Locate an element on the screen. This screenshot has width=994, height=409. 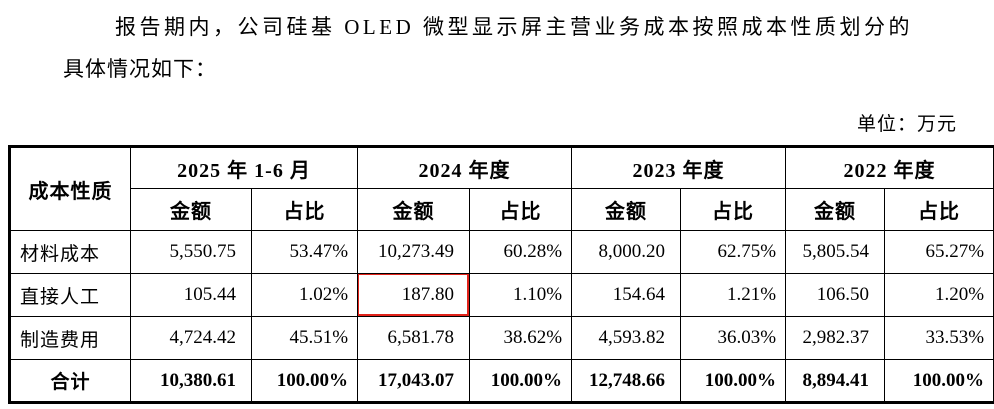
amount-cell: 105.44 is located at coordinates (191, 295).